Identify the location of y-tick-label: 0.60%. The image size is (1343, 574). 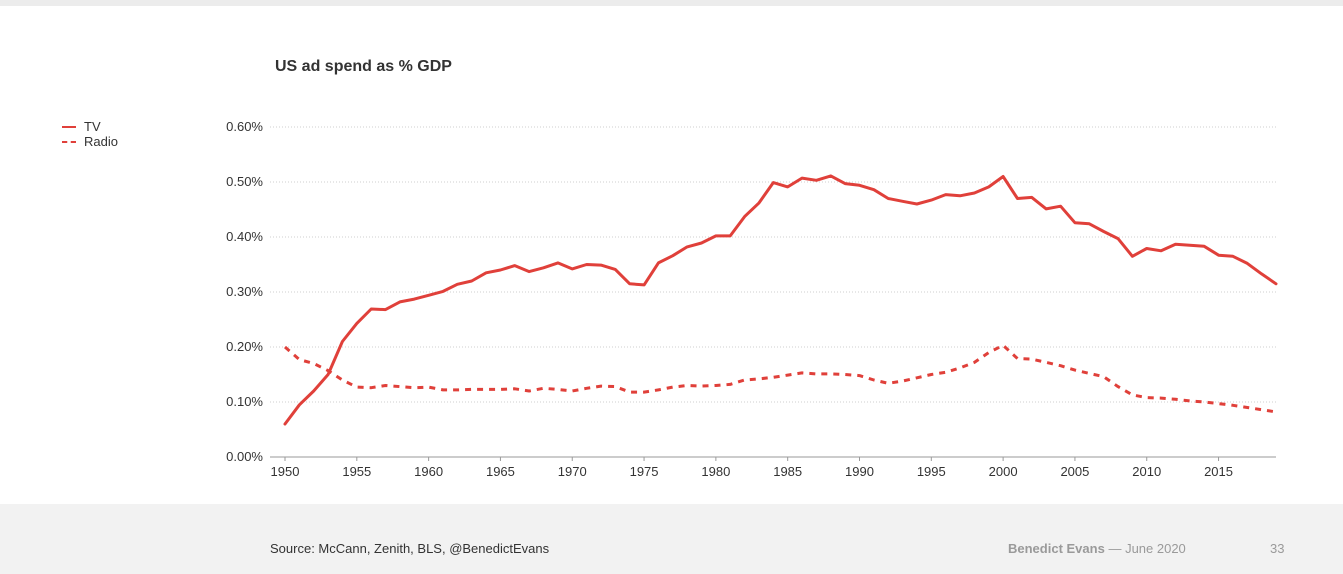
(244, 126).